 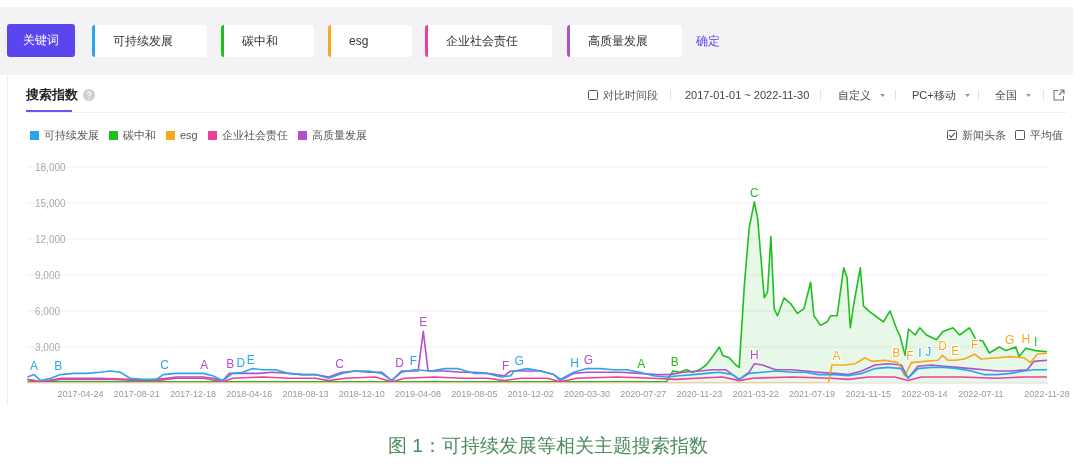 What do you see at coordinates (361, 394) in the screenshot?
I see `x-tick-label: 2018-12-10` at bounding box center [361, 394].